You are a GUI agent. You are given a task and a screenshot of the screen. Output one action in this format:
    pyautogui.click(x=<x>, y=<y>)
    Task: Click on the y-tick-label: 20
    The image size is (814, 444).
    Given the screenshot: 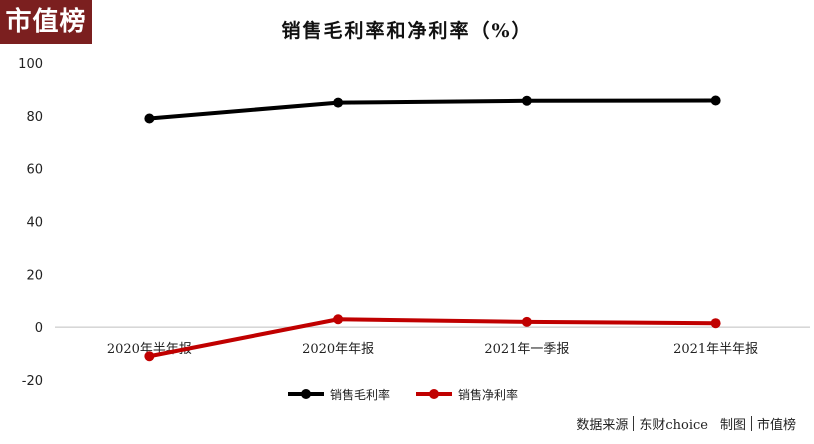 What is the action you would take?
    pyautogui.click(x=34, y=275)
    